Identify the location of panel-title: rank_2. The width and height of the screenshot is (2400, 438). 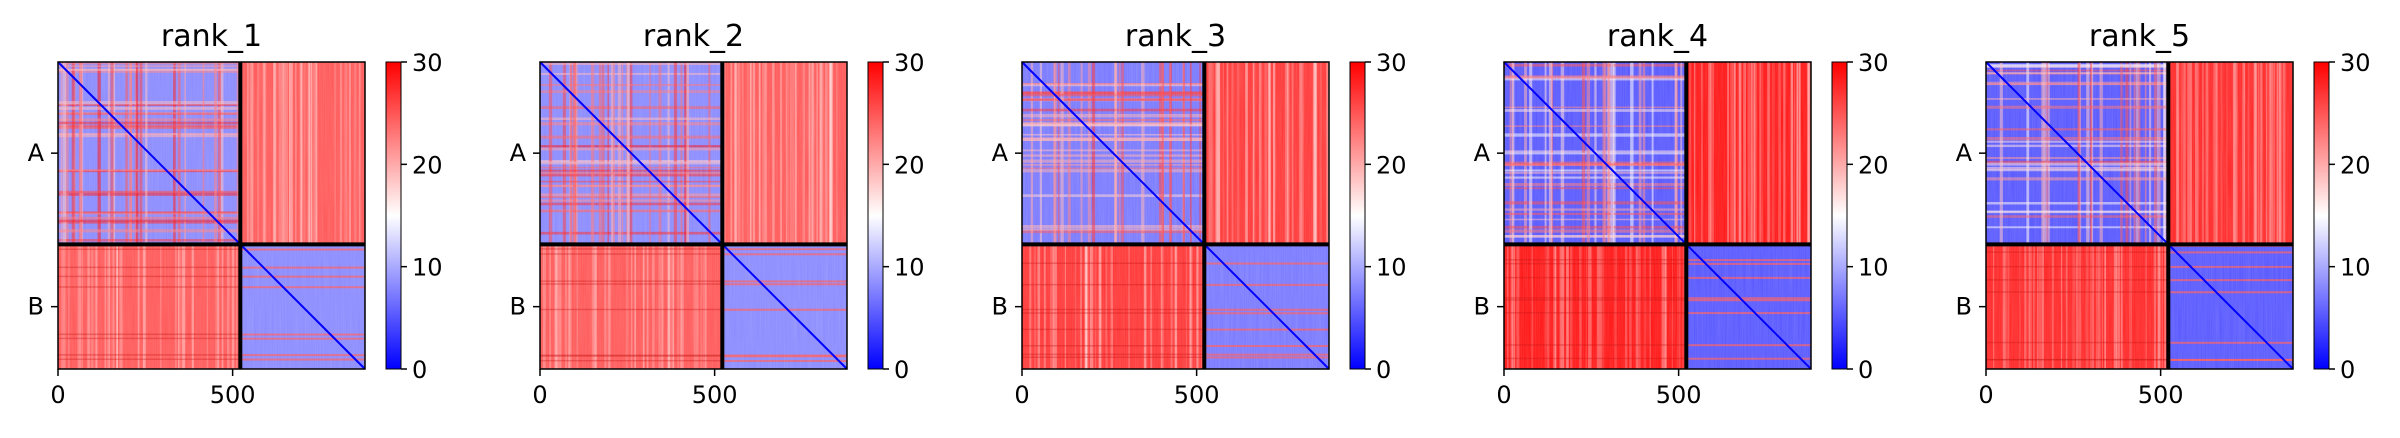
(693, 36).